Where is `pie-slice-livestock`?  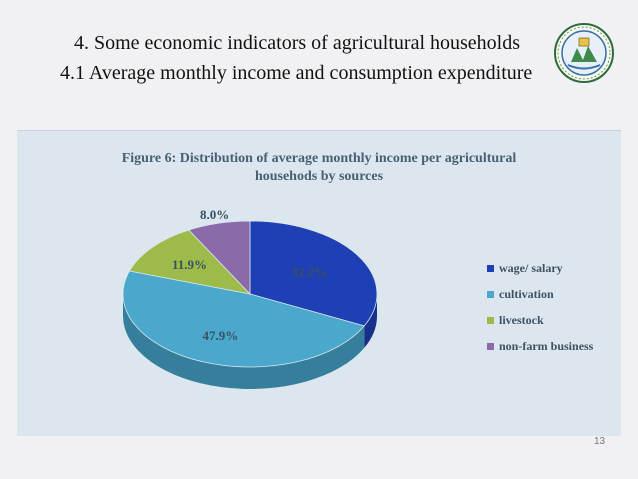
pie-slice-livestock is located at coordinates (190, 262).